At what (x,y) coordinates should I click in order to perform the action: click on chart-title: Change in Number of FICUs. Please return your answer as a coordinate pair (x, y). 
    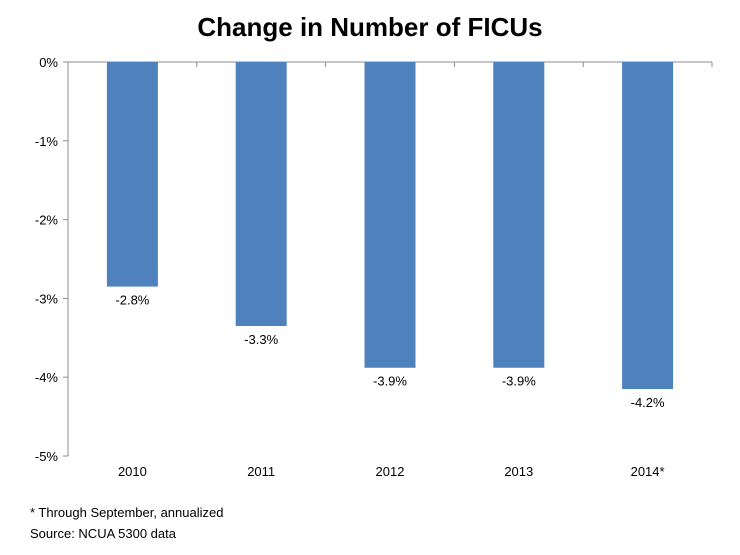
    Looking at the image, I should click on (370, 27).